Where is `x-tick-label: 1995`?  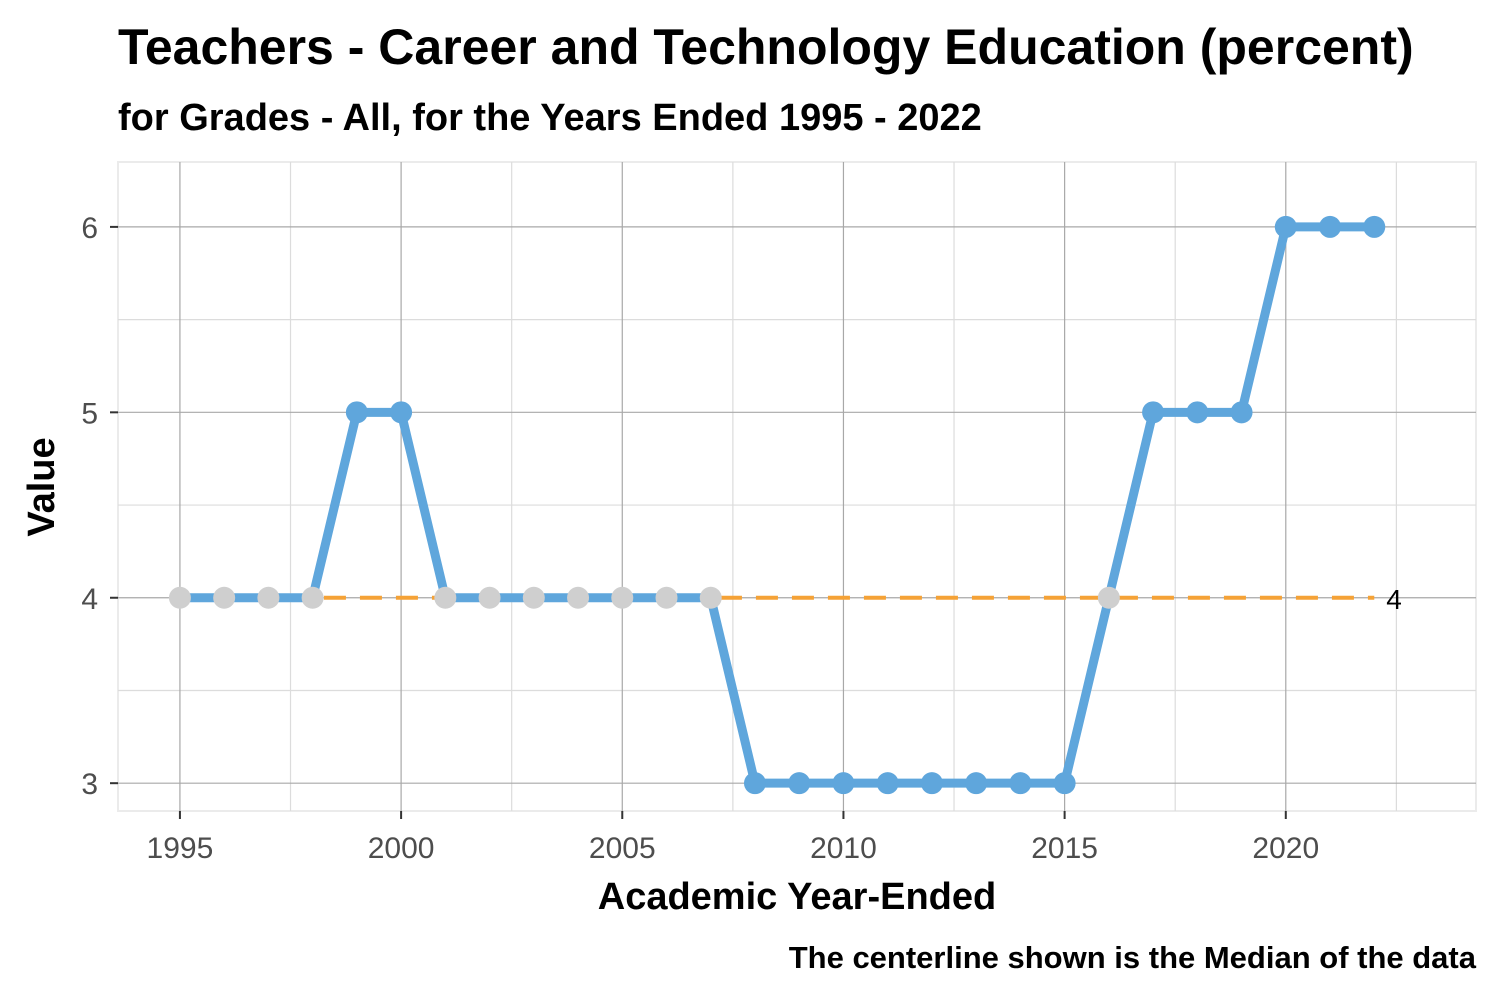
x-tick-label: 1995 is located at coordinates (180, 848).